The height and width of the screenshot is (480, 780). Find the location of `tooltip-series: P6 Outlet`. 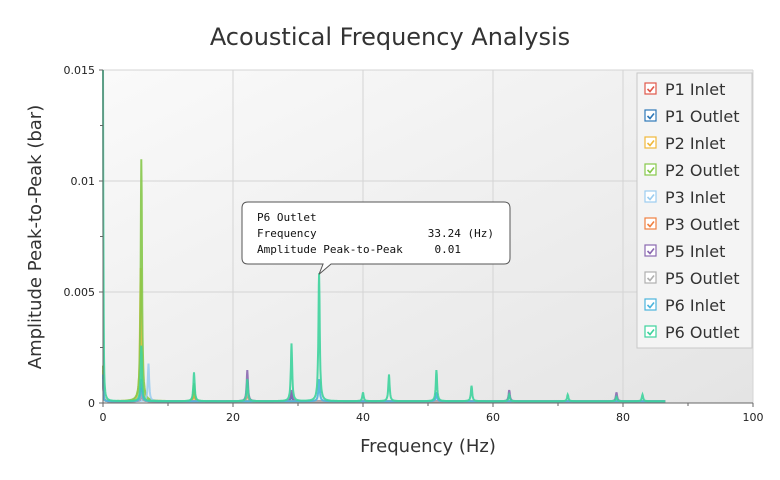

tooltip-series: P6 Outlet is located at coordinates (287, 217).